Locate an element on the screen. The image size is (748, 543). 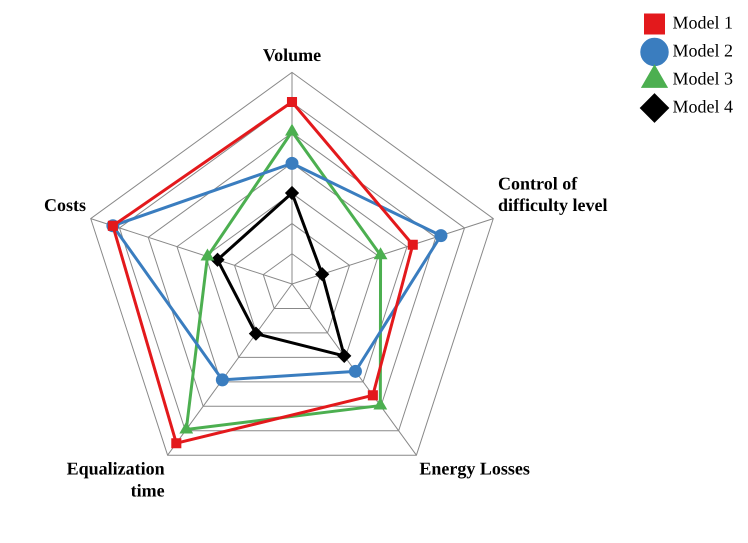
spoke-label: Costs is located at coordinates (65, 204).